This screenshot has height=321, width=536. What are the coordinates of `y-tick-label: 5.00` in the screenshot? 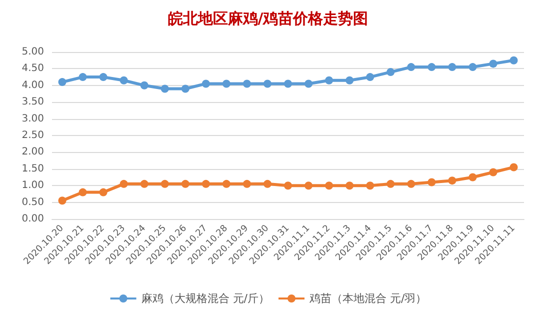 It's located at (33, 52).